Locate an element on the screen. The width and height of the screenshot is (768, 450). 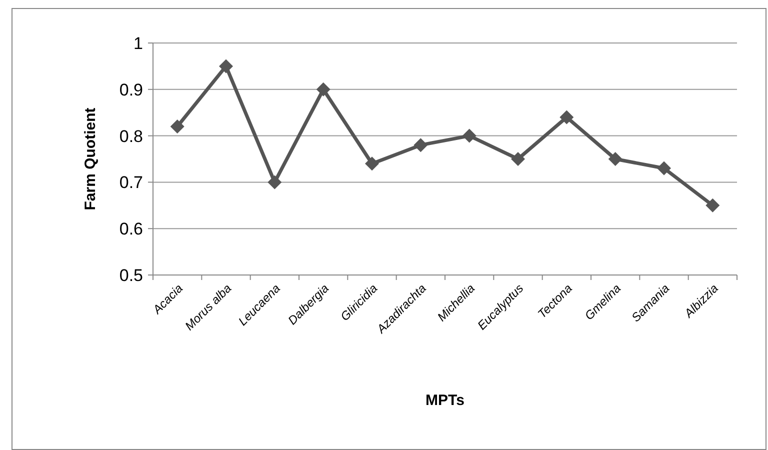
y-tick-label: 0.6 is located at coordinates (131, 229).